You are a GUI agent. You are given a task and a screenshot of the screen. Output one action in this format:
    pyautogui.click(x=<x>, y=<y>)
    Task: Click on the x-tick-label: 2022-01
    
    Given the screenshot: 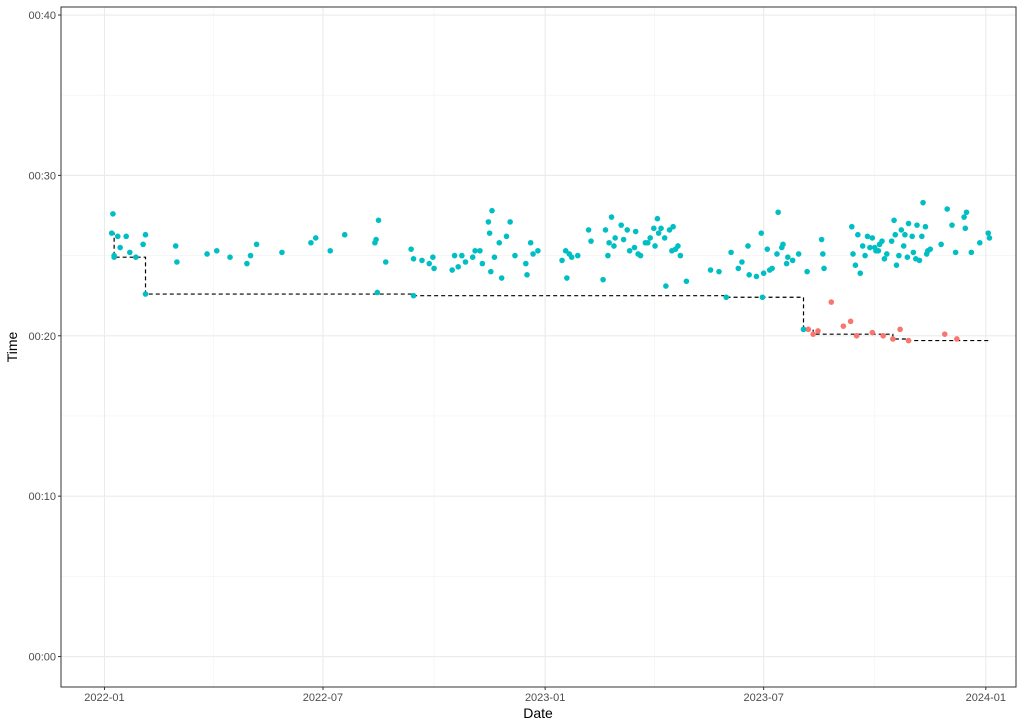 What is the action you would take?
    pyautogui.click(x=104, y=698)
    